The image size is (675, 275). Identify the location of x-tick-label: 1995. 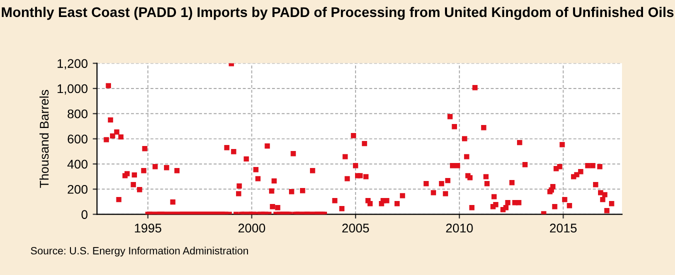
(148, 228).